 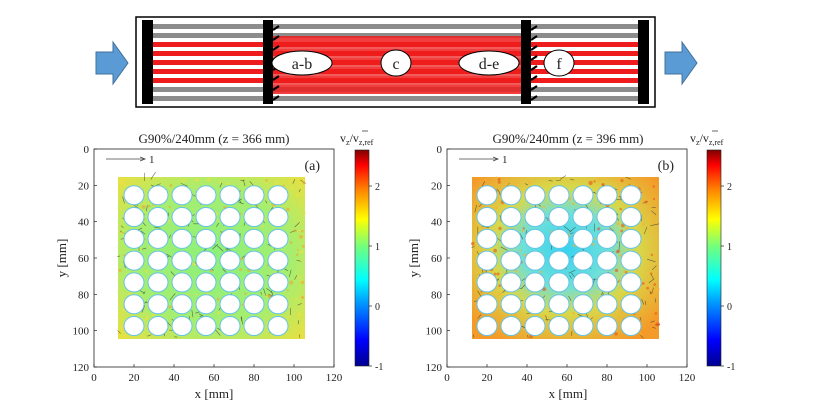 What do you see at coordinates (447, 378) in the screenshot?
I see `x-tick-label: 0` at bounding box center [447, 378].